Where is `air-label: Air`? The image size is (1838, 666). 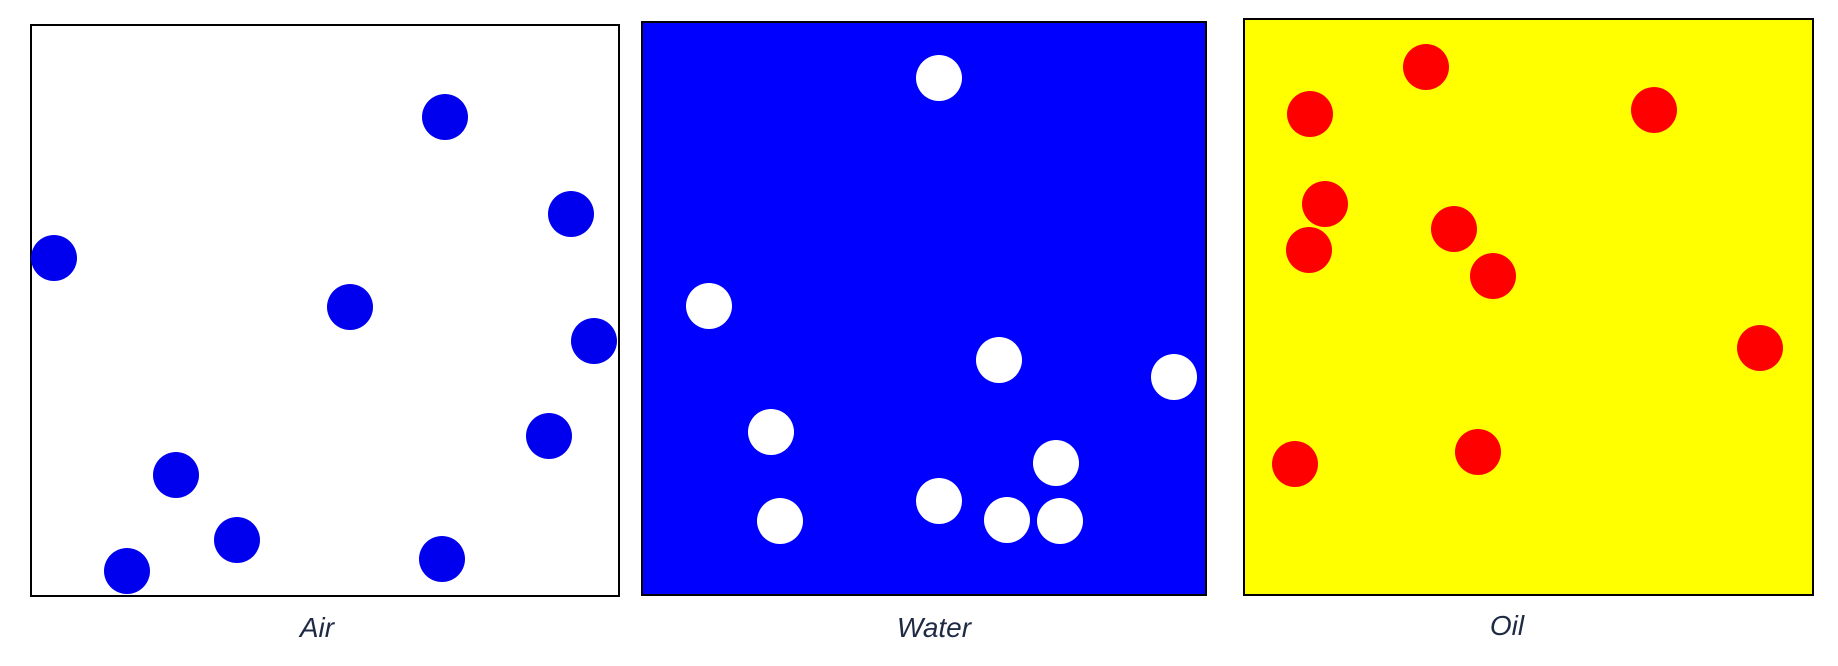
air-label: Air is located at coordinates (317, 627).